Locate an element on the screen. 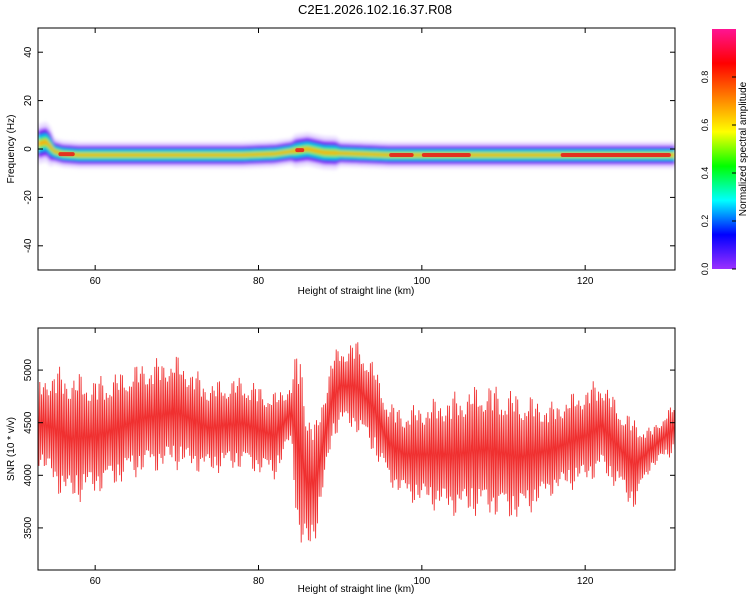 The width and height of the screenshot is (750, 600). colorbar-tick-label: 0.8 is located at coordinates (705, 77).